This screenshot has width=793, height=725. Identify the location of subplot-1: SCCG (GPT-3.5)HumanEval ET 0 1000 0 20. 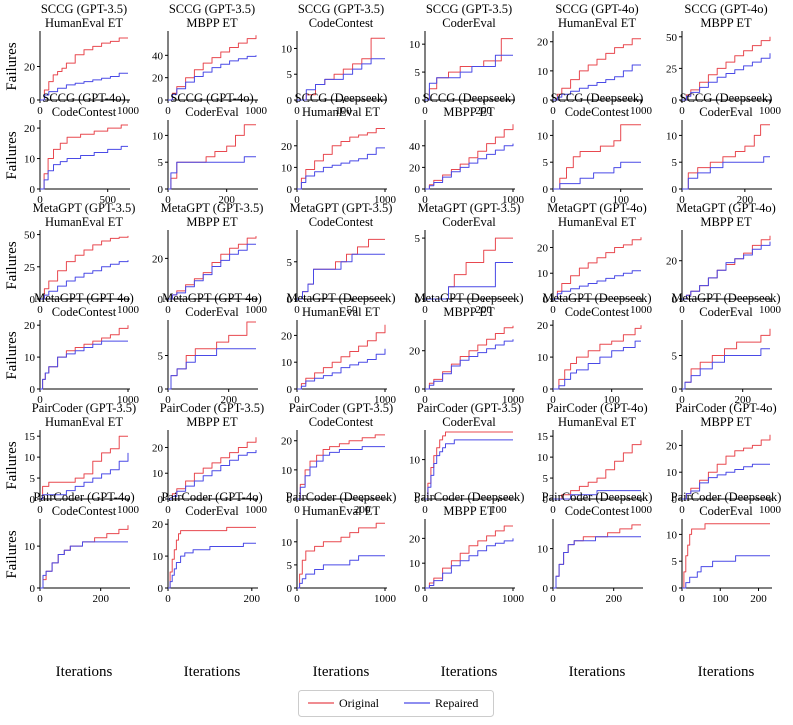
(82, 59).